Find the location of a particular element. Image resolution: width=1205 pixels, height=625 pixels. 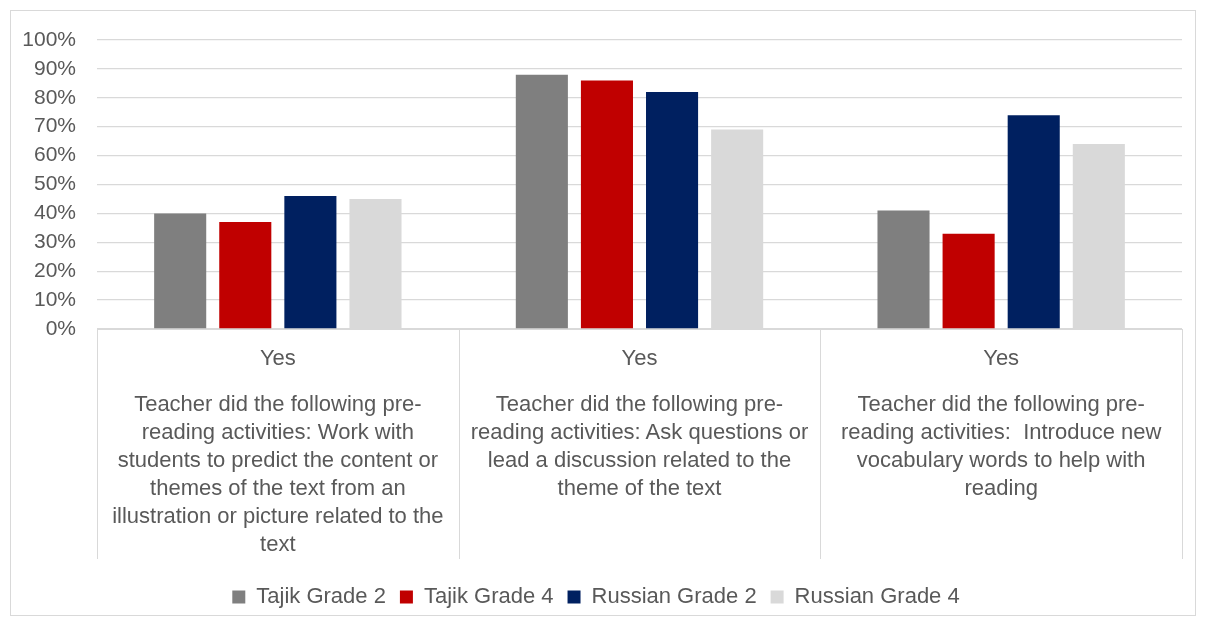

y-tick-label: 20% is located at coordinates (54, 269).